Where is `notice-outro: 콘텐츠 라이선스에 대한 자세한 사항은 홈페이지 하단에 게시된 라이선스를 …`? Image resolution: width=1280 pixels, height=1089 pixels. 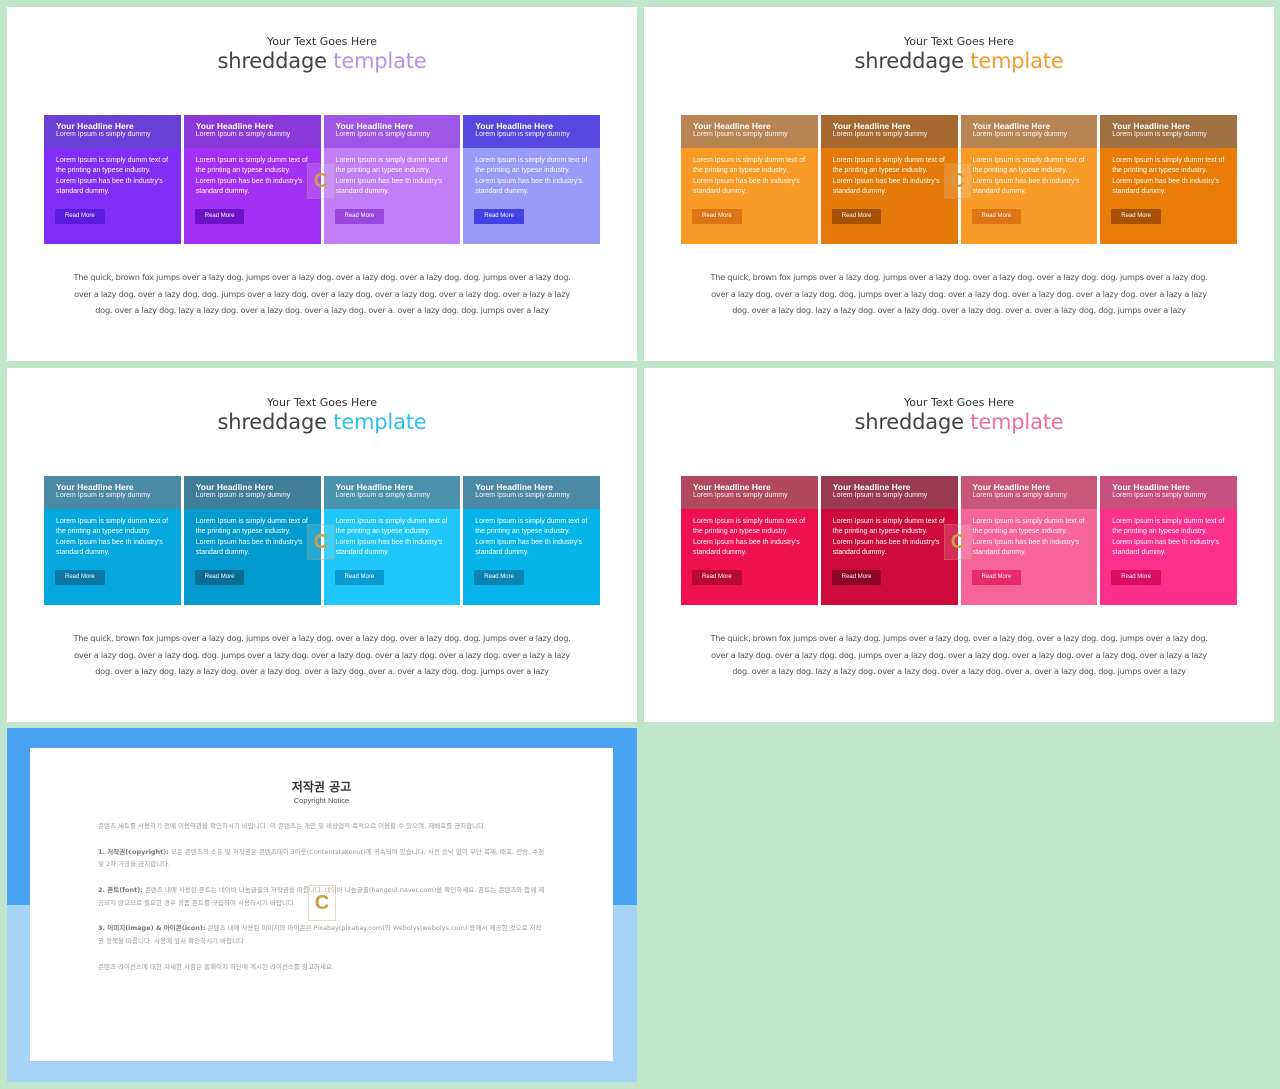 notice-outro: 콘텐츠 라이선스에 대한 자세한 사항은 홈페이지 하단에 게시된 라이선스를 … is located at coordinates (216, 966).